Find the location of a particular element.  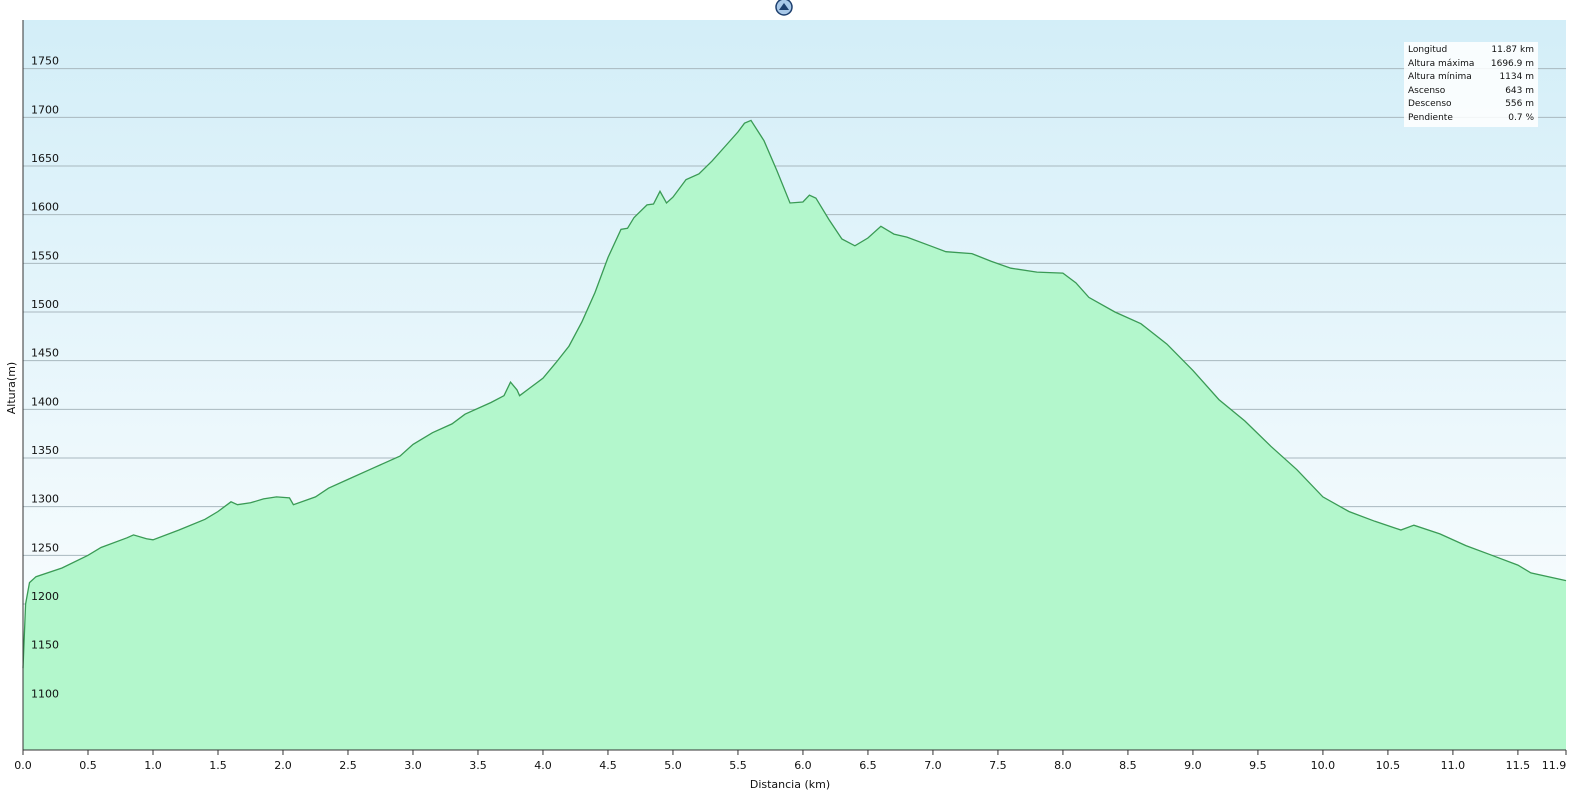

collapse-button is located at coordinates (784, 8).